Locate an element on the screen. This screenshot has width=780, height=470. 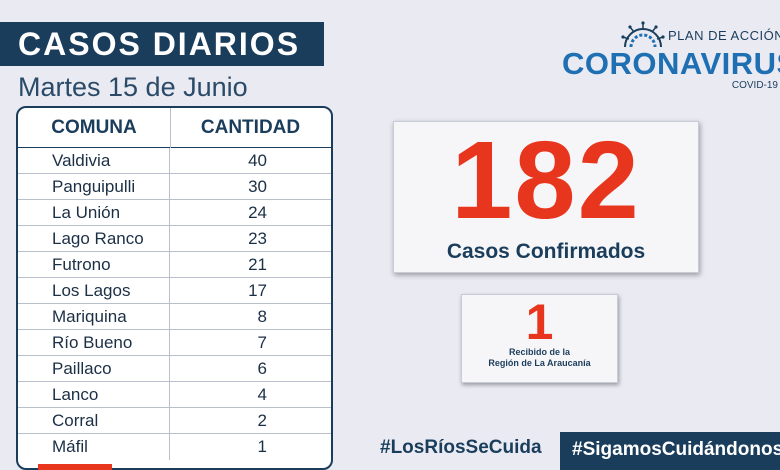
received-cases-label: Recibido de la Región de La Araucanía is located at coordinates (539, 358).